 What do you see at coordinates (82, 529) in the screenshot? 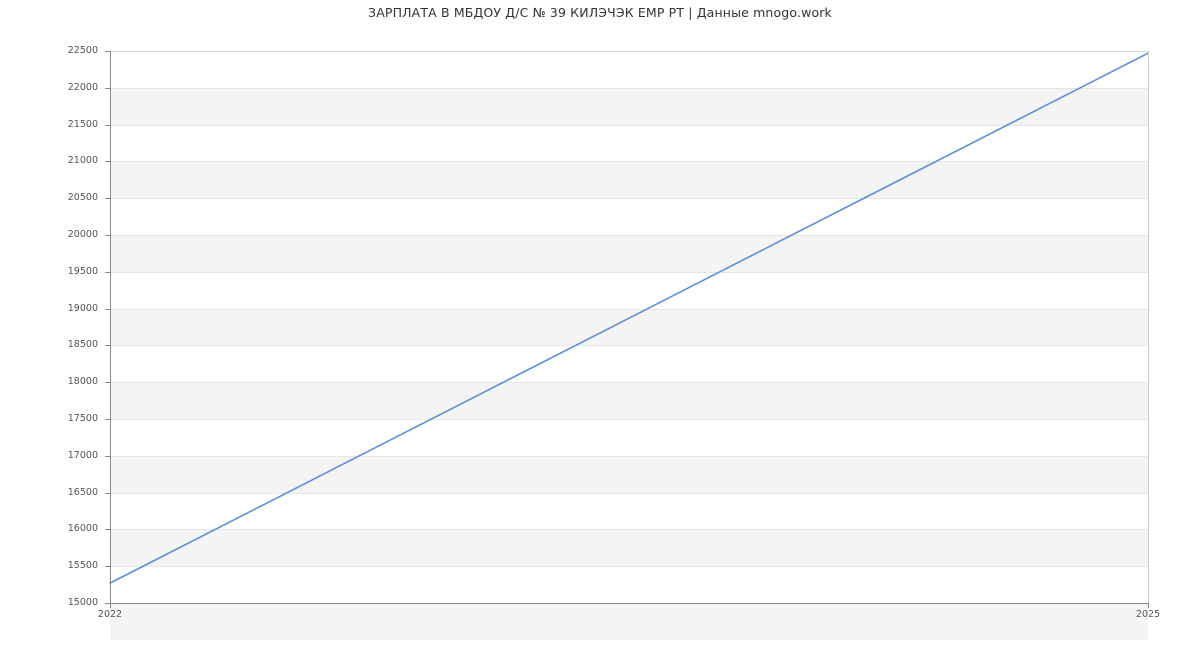
I see `y-tick-label: 16000` at bounding box center [82, 529].